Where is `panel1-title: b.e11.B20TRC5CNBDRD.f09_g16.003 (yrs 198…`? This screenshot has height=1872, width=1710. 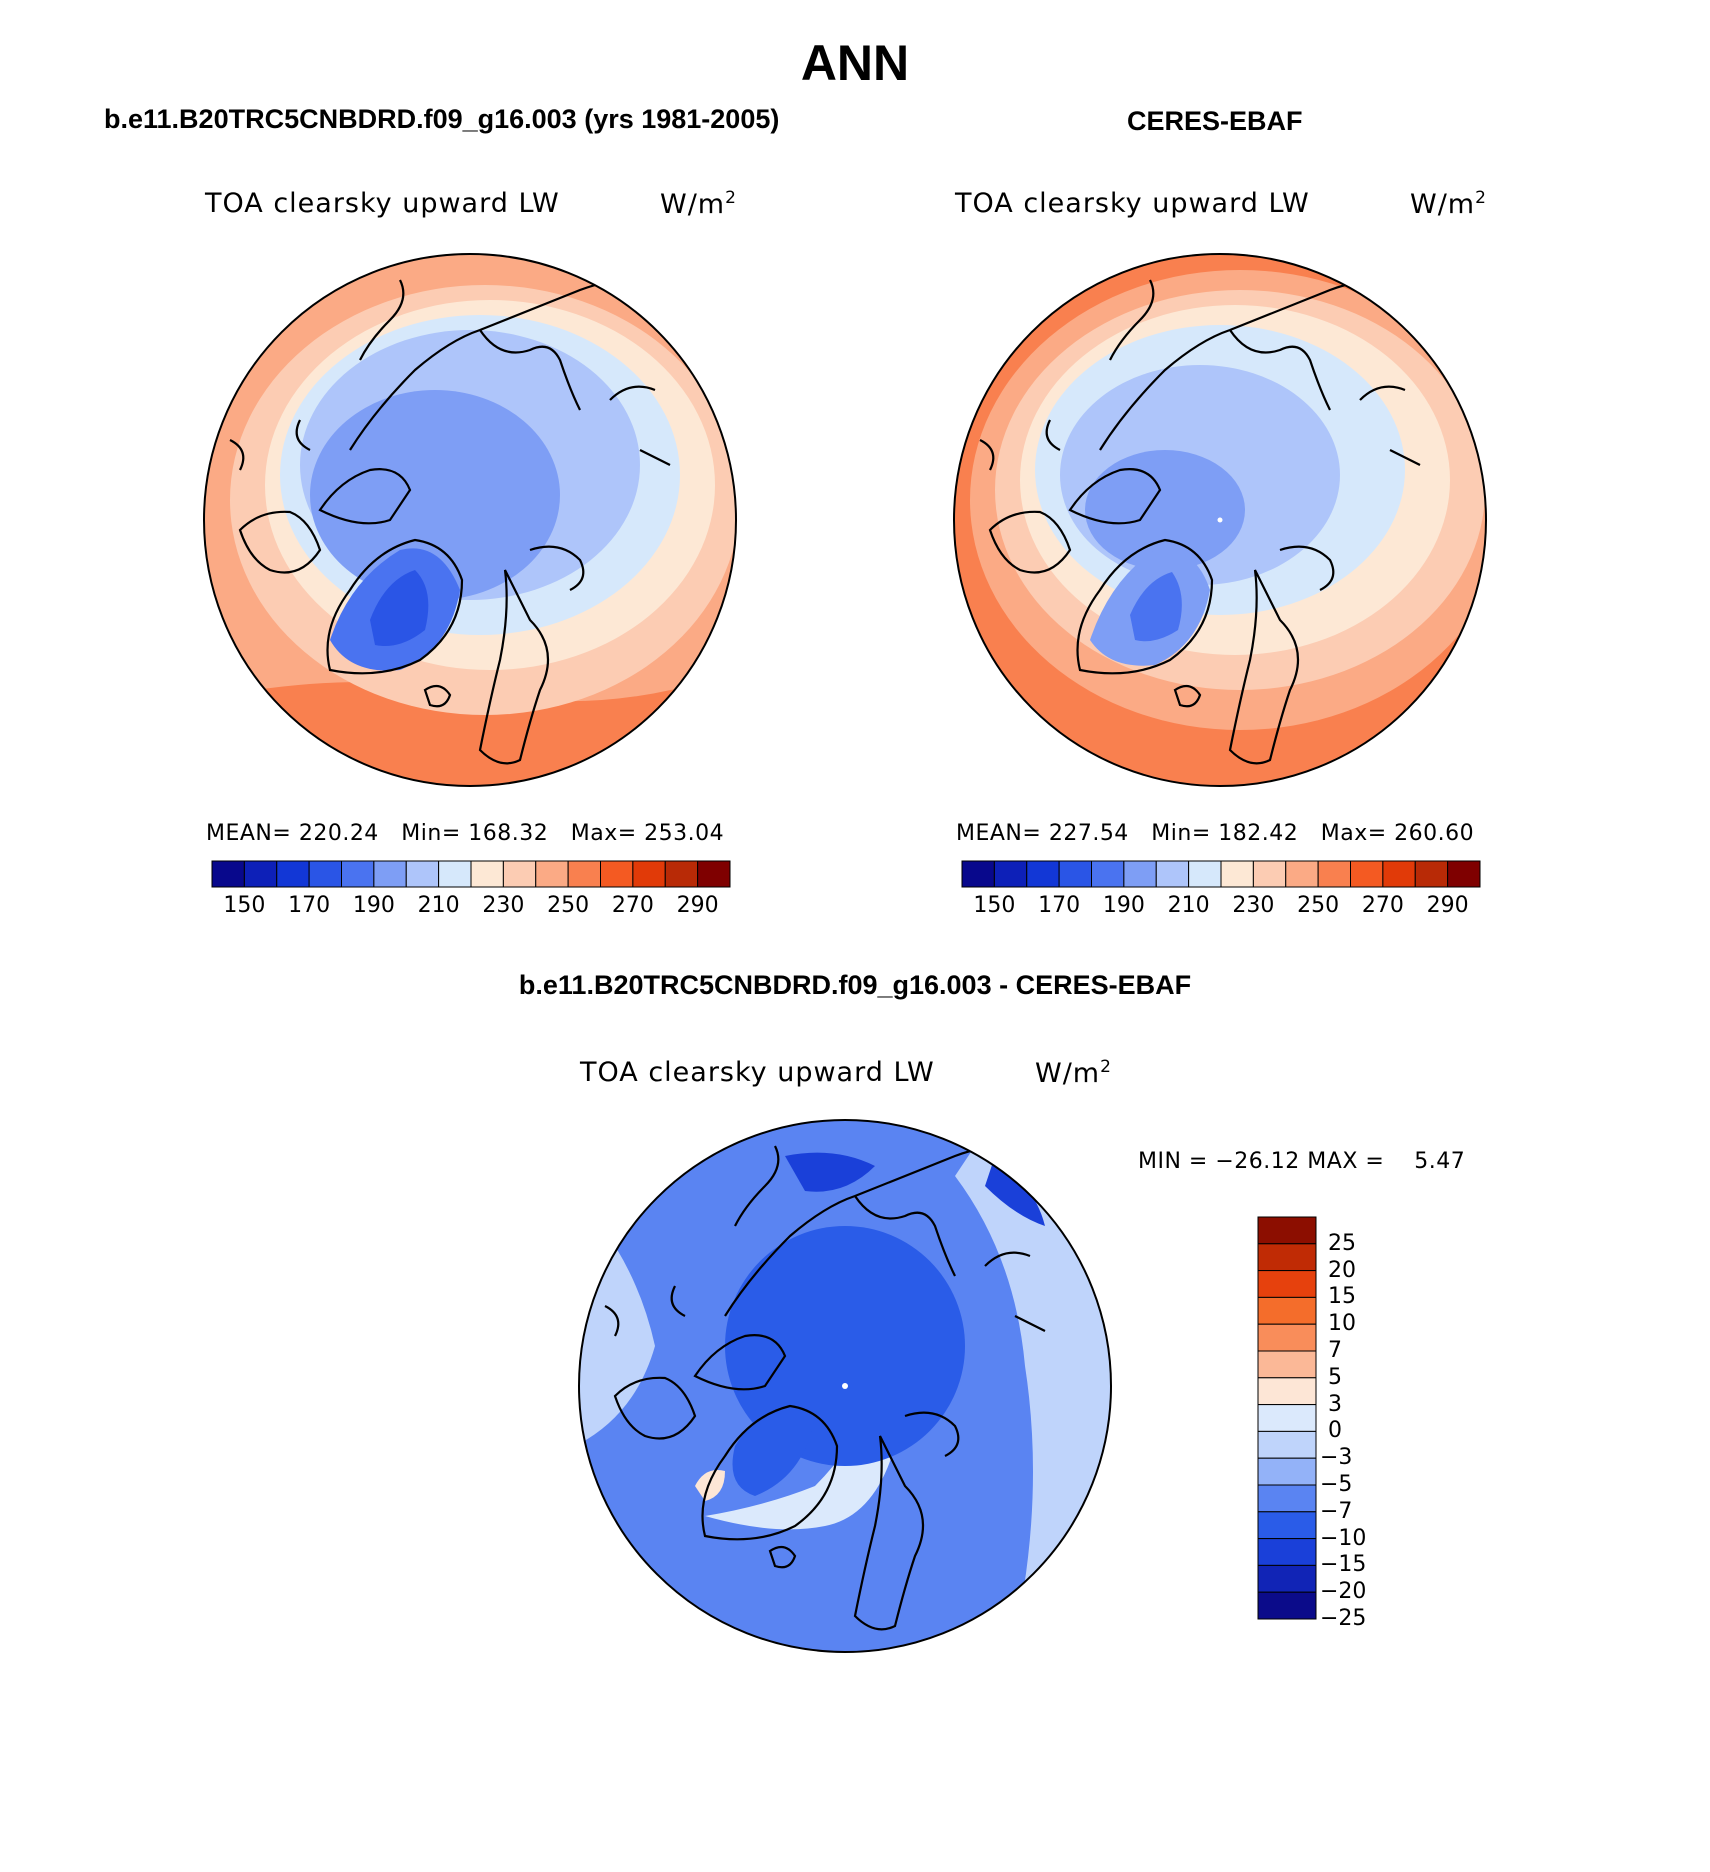
panel1-title: b.e11.B20TRC5CNBDRD.f09_g16.003 (yrs 198… is located at coordinates (442, 119).